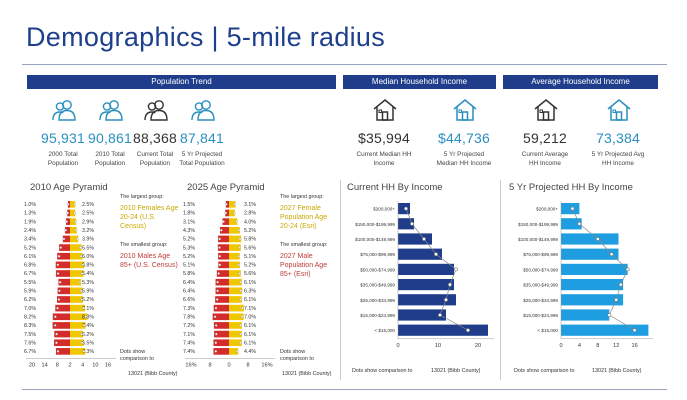  What do you see at coordinates (30, 283) in the screenshot?
I see `male-value-label: 5.5%` at bounding box center [30, 283].